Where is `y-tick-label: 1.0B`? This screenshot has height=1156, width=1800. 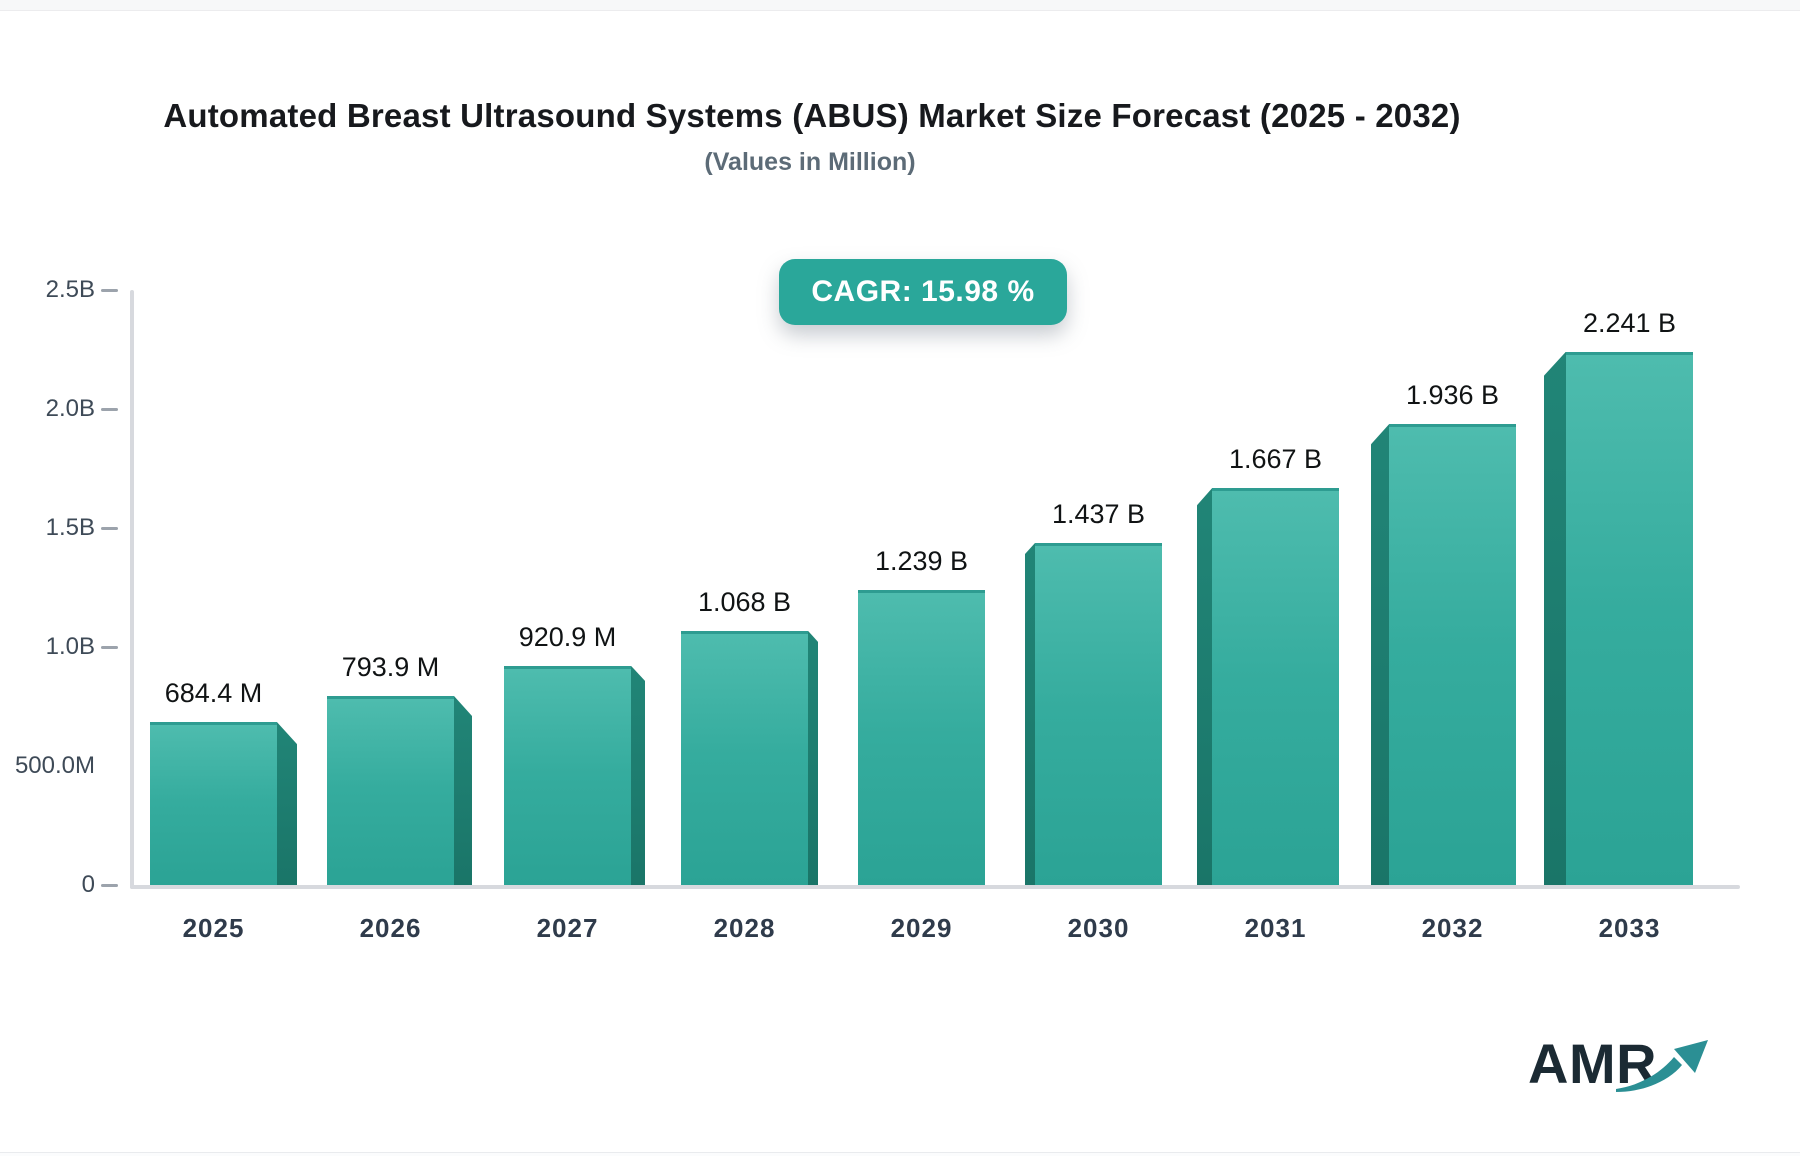 y-tick-label: 1.0B is located at coordinates (70, 646).